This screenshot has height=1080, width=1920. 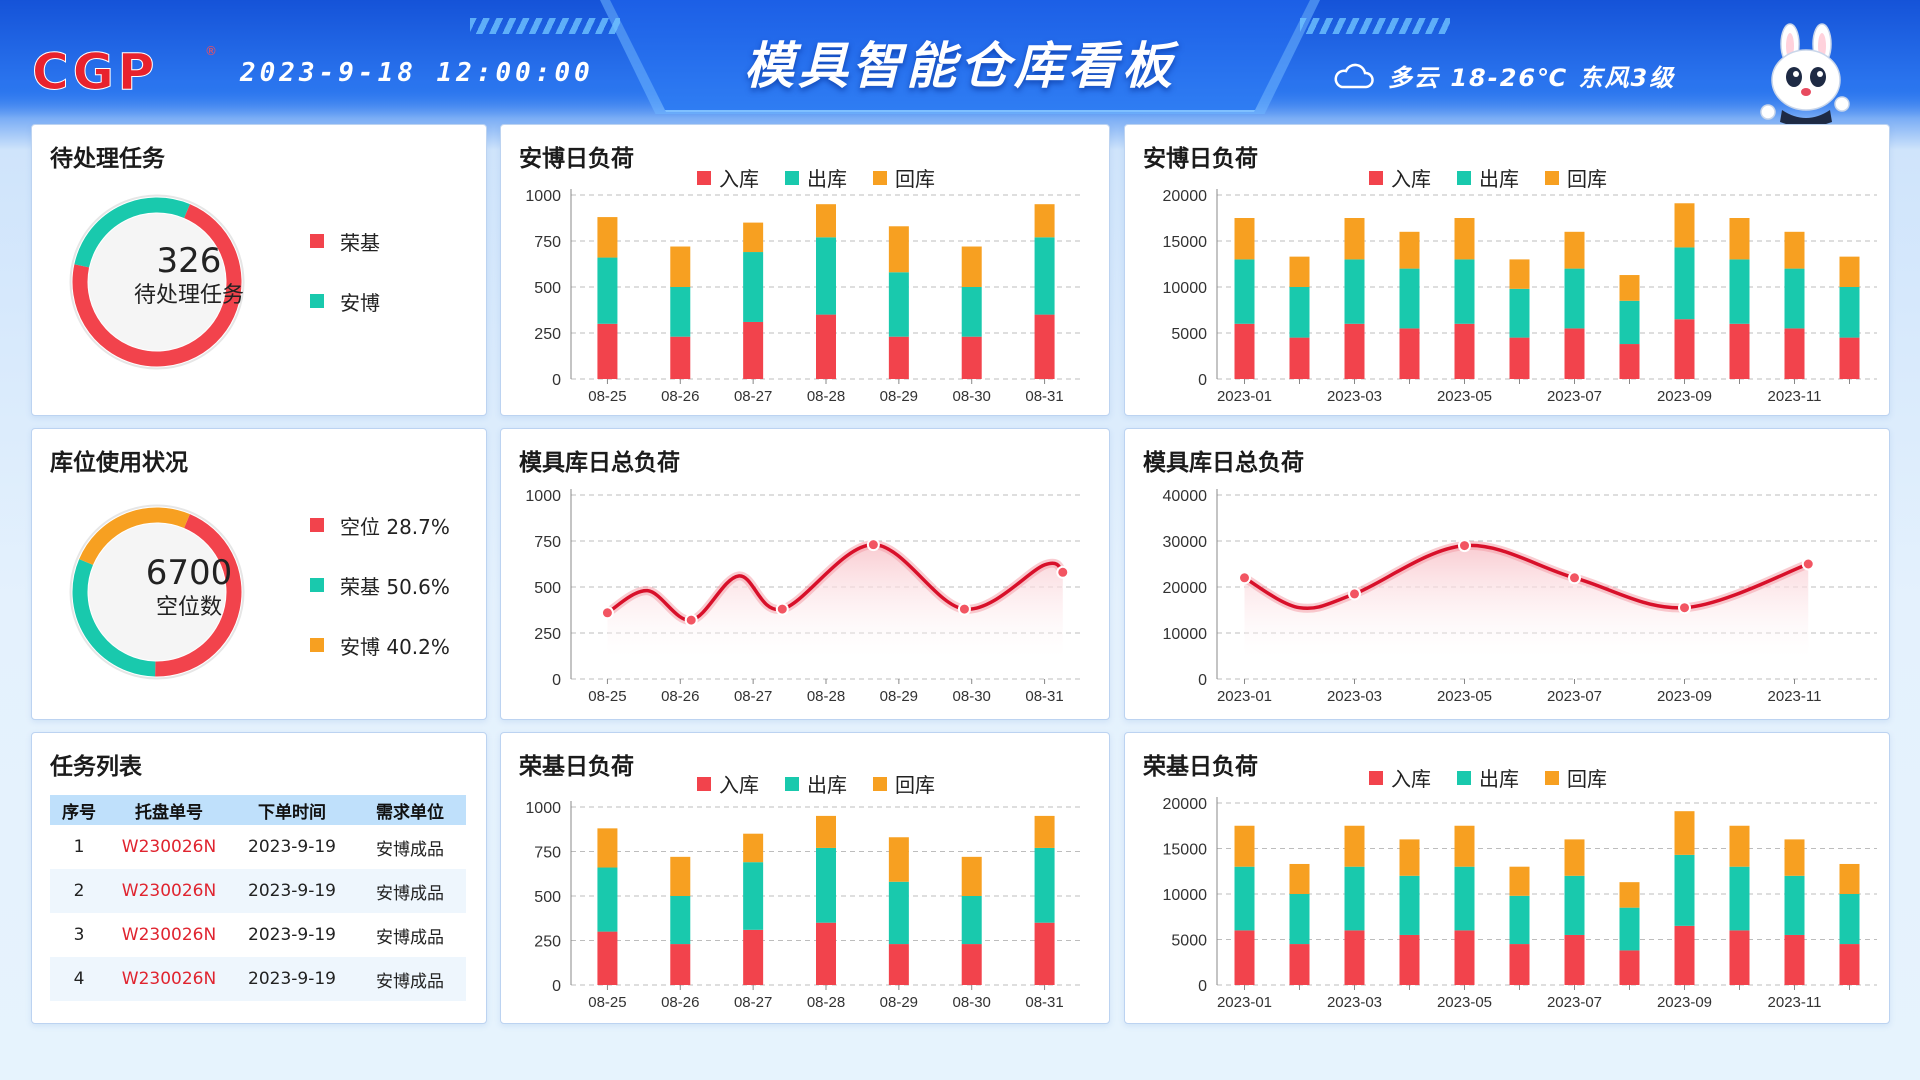 What do you see at coordinates (258, 935) in the screenshot?
I see `table-row: 3 W230026N 2023-9-19 安博成品` at bounding box center [258, 935].